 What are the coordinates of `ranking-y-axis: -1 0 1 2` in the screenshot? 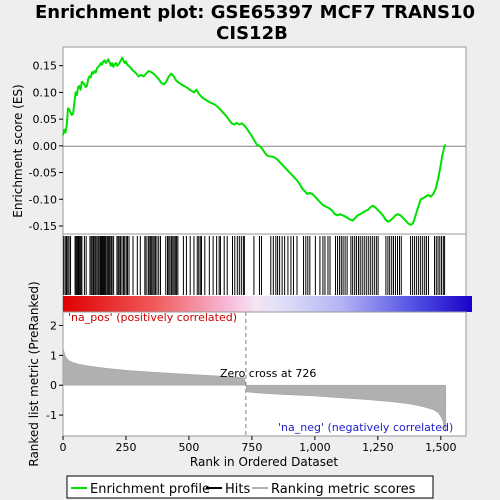 It's located at (54, 370).